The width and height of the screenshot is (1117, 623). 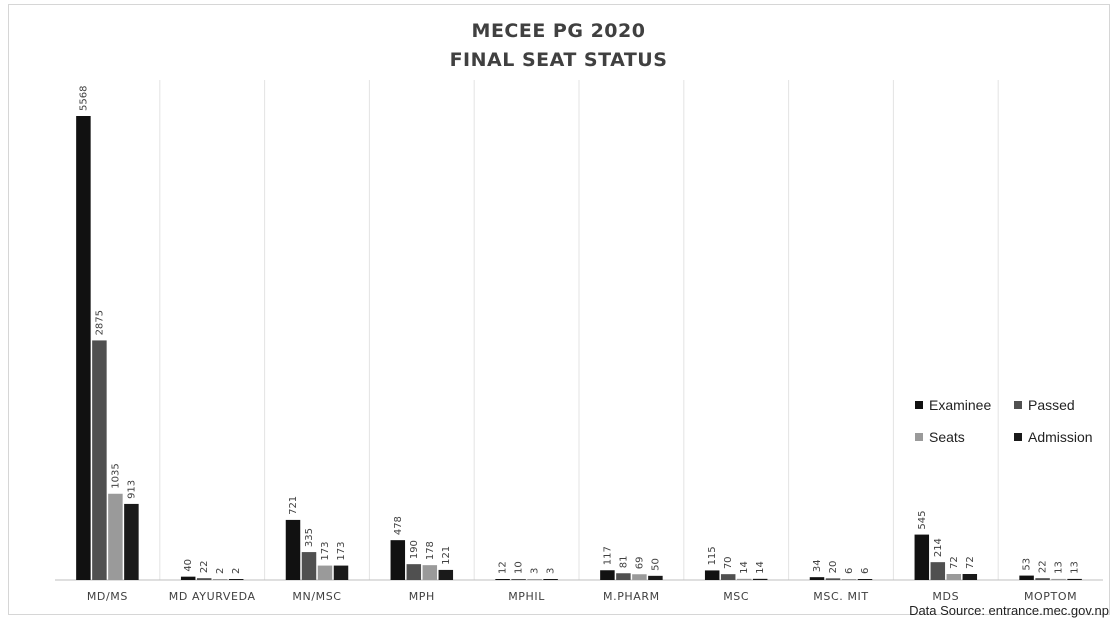 What do you see at coordinates (1053, 437) in the screenshot?
I see `legend-item-admission: Admission` at bounding box center [1053, 437].